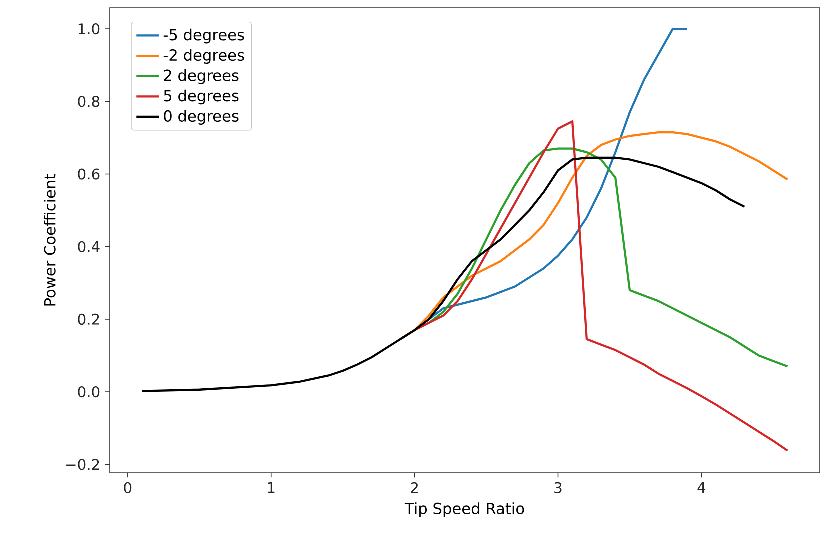 This screenshot has height=547, width=821. I want to click on x-tick-label: 0, so click(128, 488).